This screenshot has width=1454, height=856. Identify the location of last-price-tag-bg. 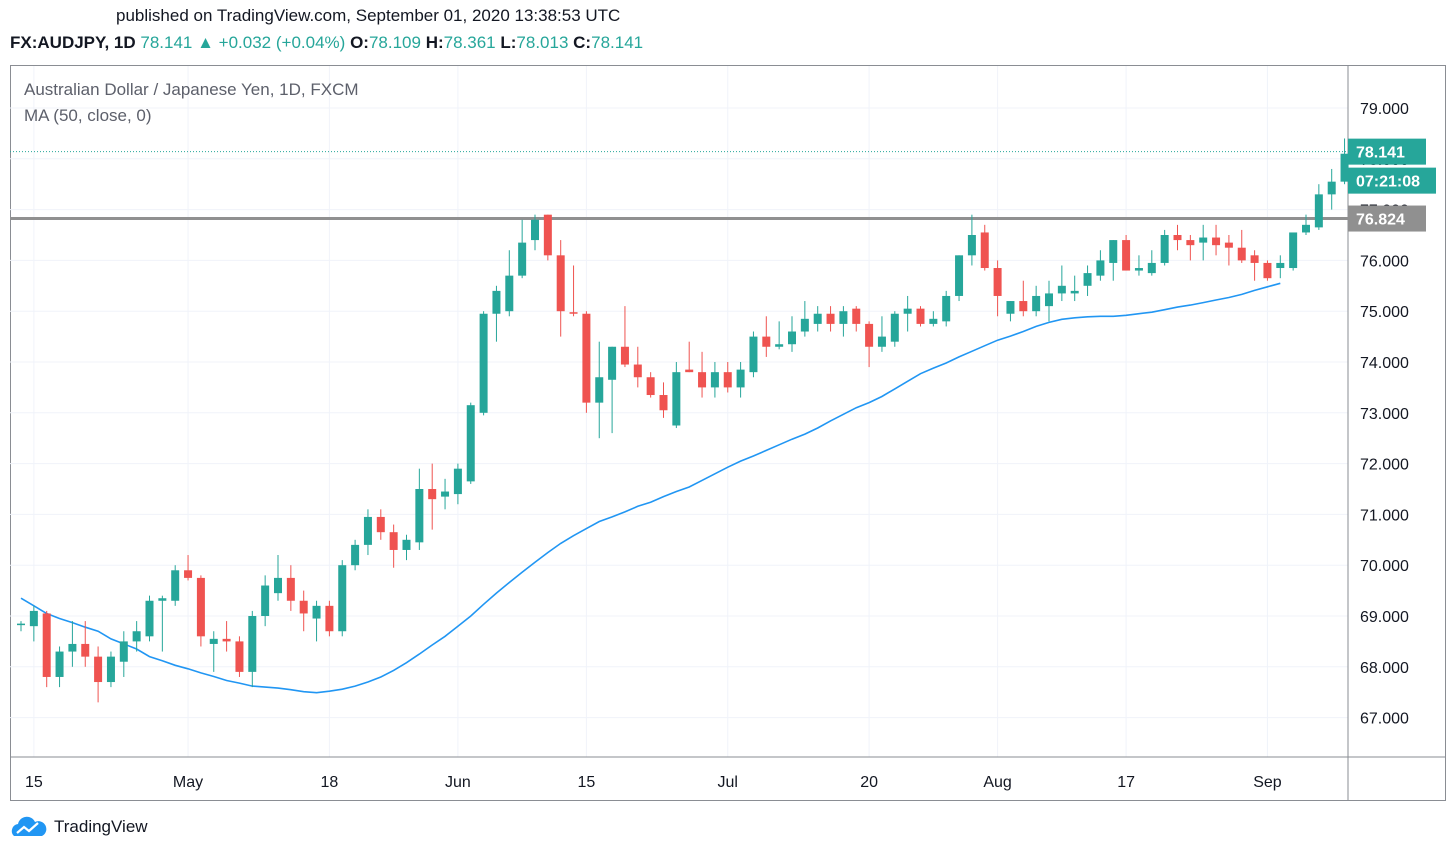
(1387, 151).